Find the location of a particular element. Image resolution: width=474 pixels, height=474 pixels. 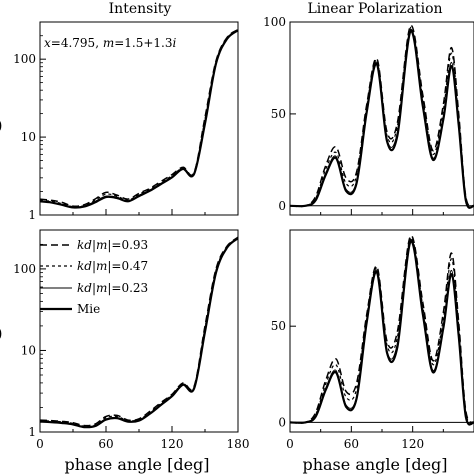

series-line-short-dash is located at coordinates (382, 117).